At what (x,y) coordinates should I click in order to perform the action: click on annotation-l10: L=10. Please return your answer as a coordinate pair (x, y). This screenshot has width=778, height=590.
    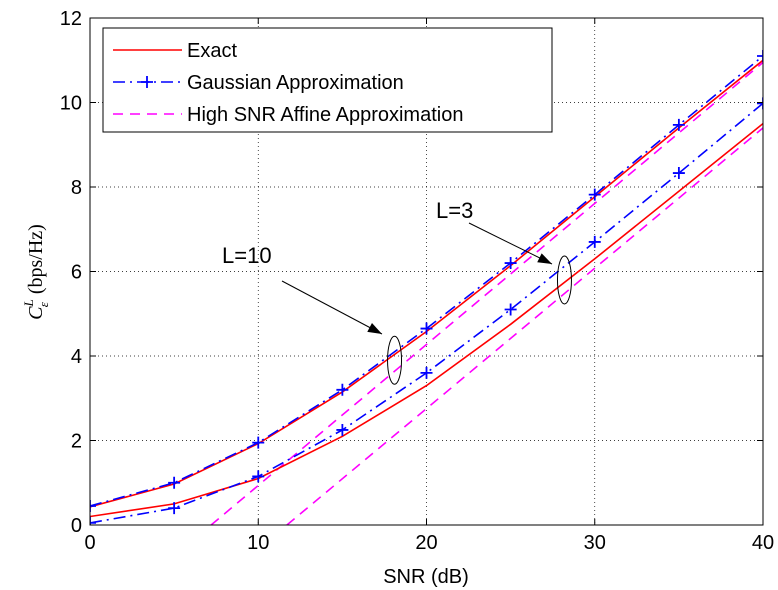
    Looking at the image, I should click on (312, 314).